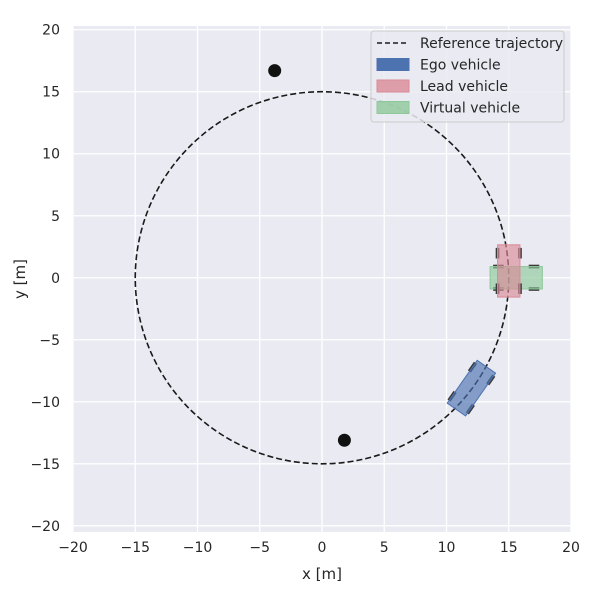 This screenshot has height=600, width=600. Describe the element at coordinates (384, 548) in the screenshot. I see `x-tick-label: 5` at that location.